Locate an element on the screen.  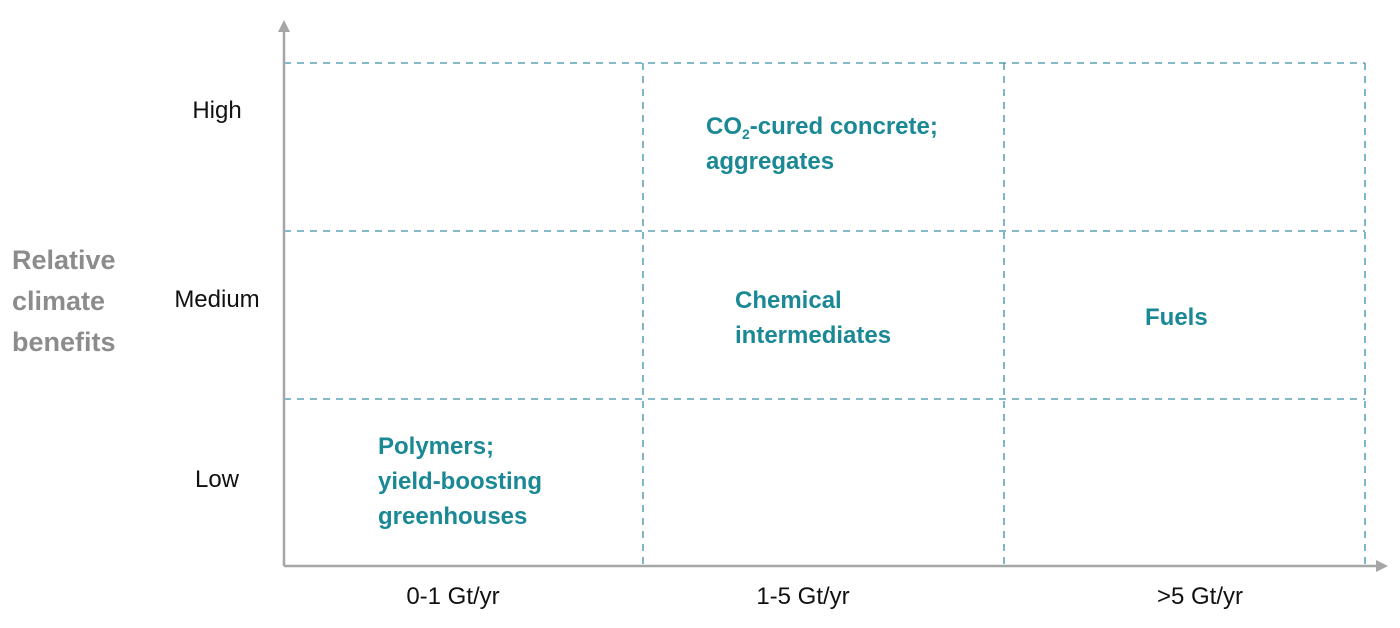
subscript-two: 2 is located at coordinates (746, 134).